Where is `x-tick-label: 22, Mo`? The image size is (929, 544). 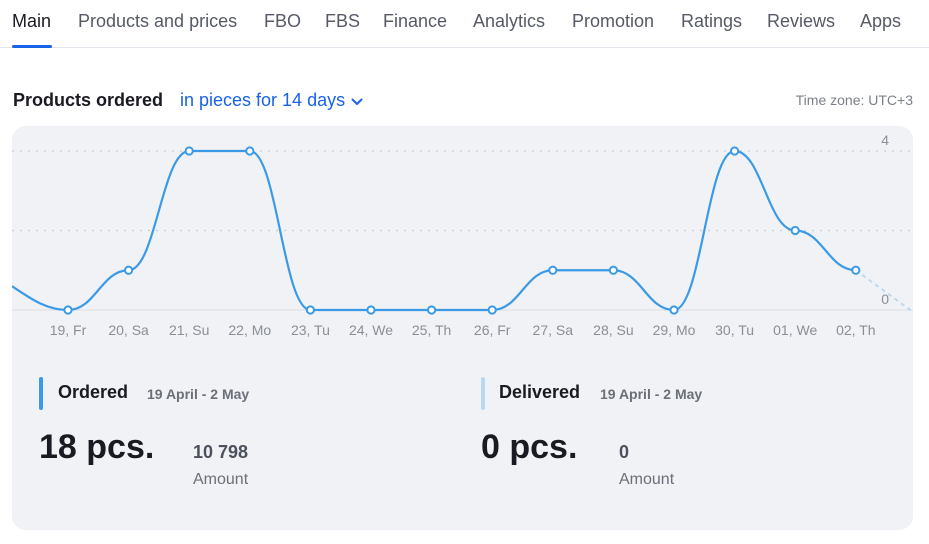 x-tick-label: 22, Mo is located at coordinates (249, 330).